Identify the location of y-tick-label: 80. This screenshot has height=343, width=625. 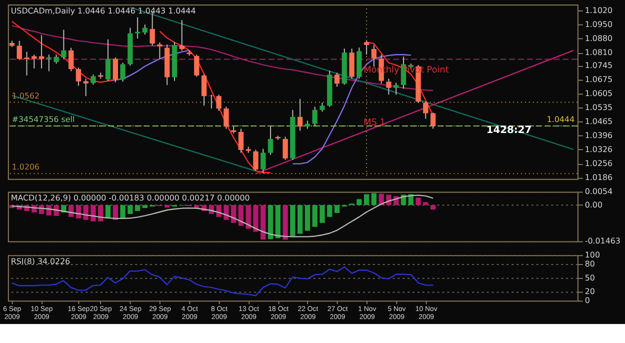
(589, 264).